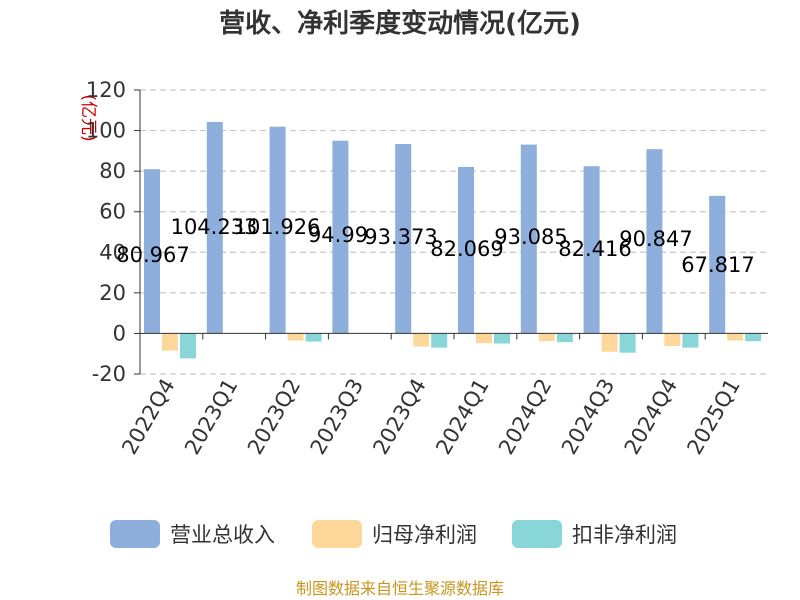 This screenshot has height=600, width=800. What do you see at coordinates (525, 417) in the screenshot?
I see `x-tick-label: 2024Q2` at bounding box center [525, 417].